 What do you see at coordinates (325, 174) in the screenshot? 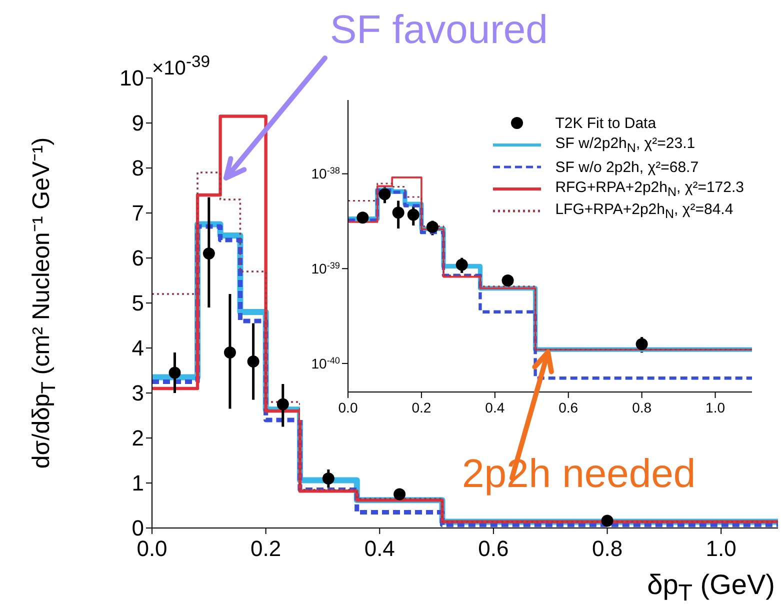
I see `y-tick-label: 10$^{-38}$` at bounding box center [325, 174].